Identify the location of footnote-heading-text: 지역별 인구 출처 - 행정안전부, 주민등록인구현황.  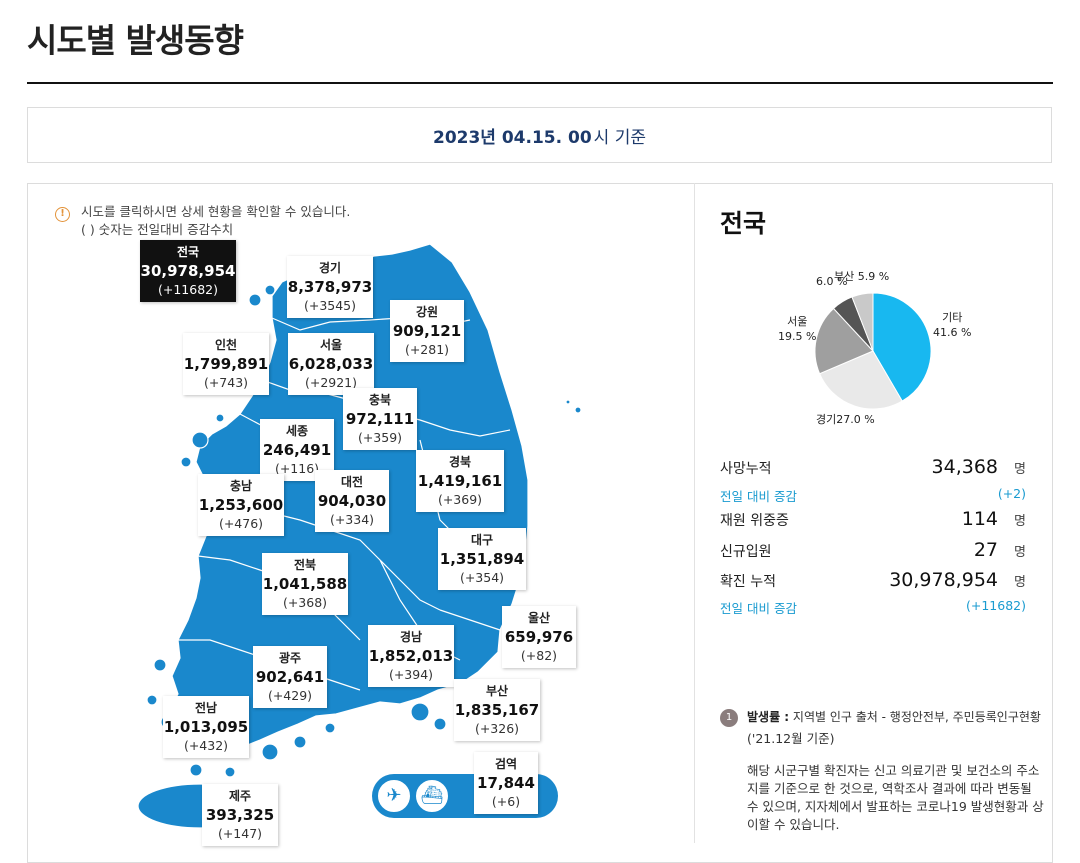
(915, 717).